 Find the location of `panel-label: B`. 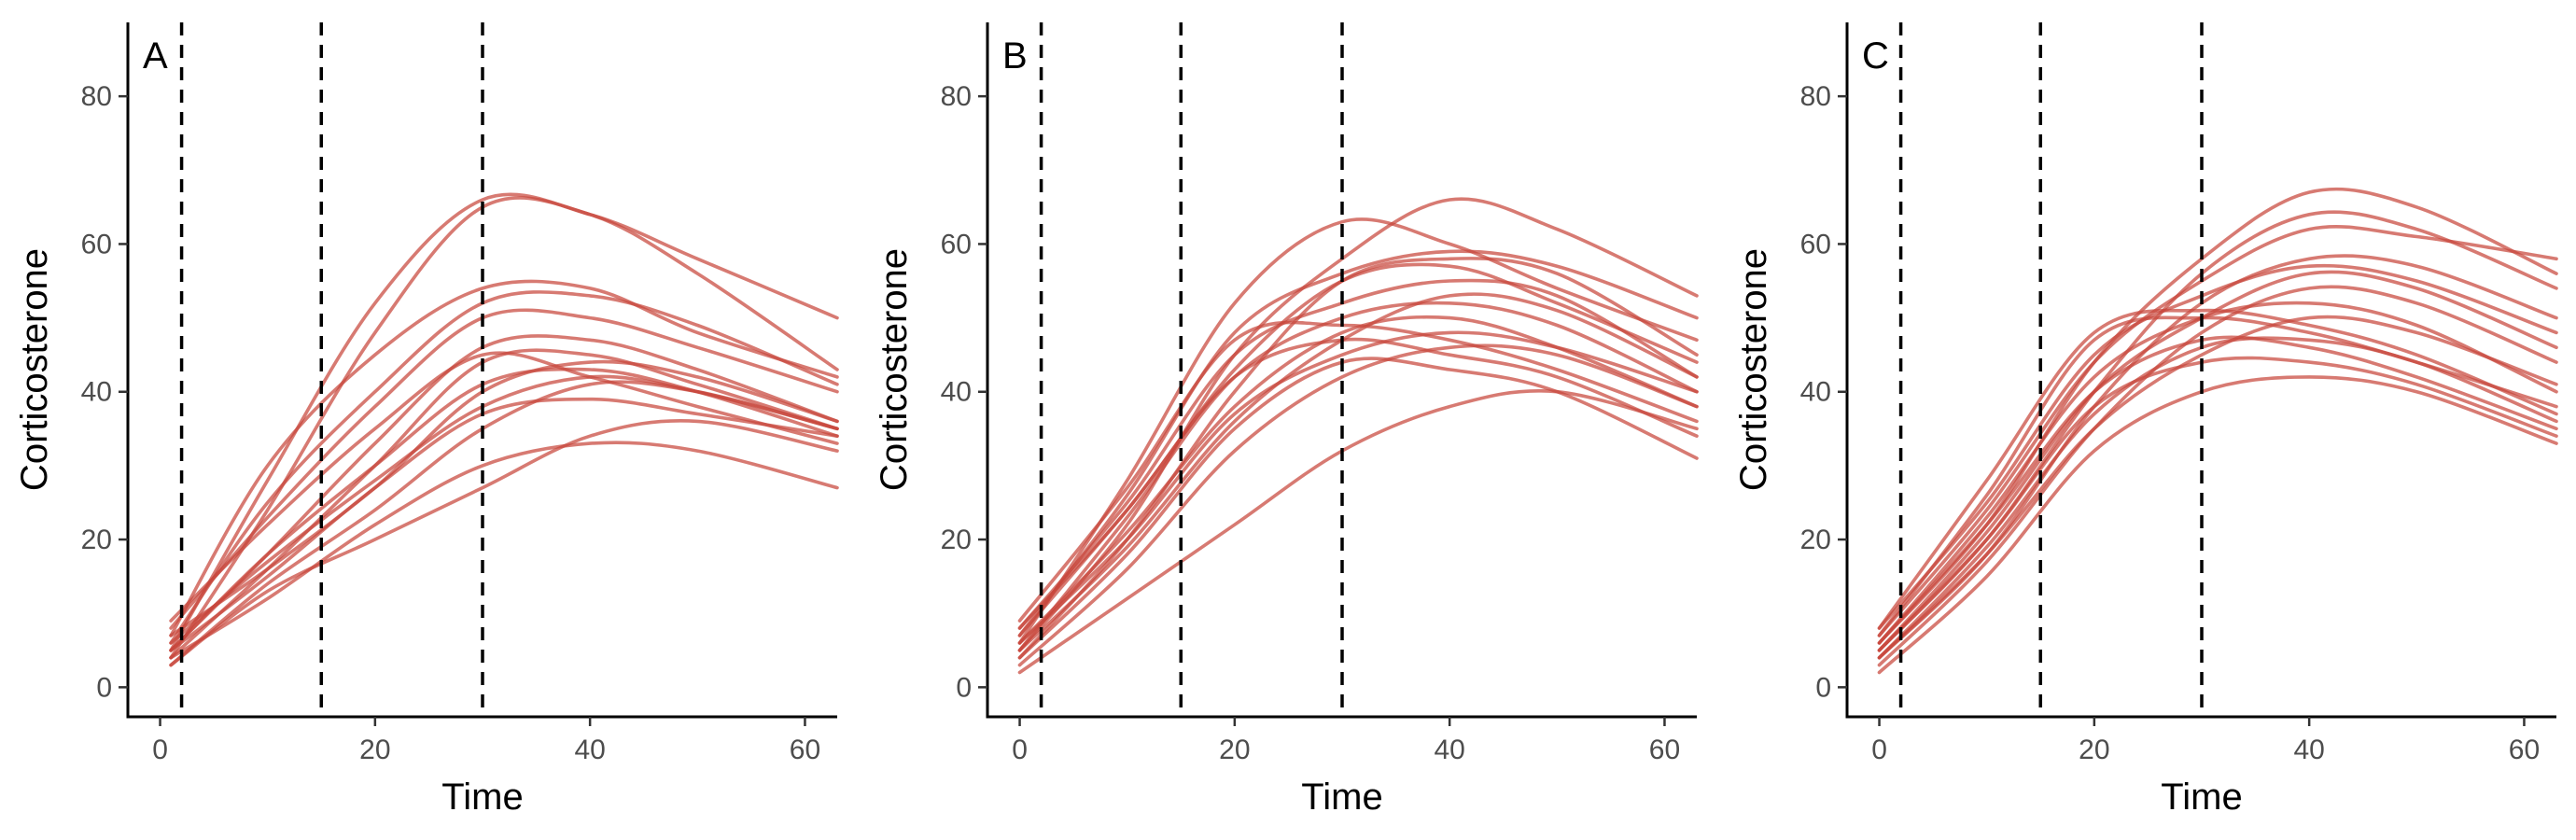

panel-label: B is located at coordinates (1015, 56).